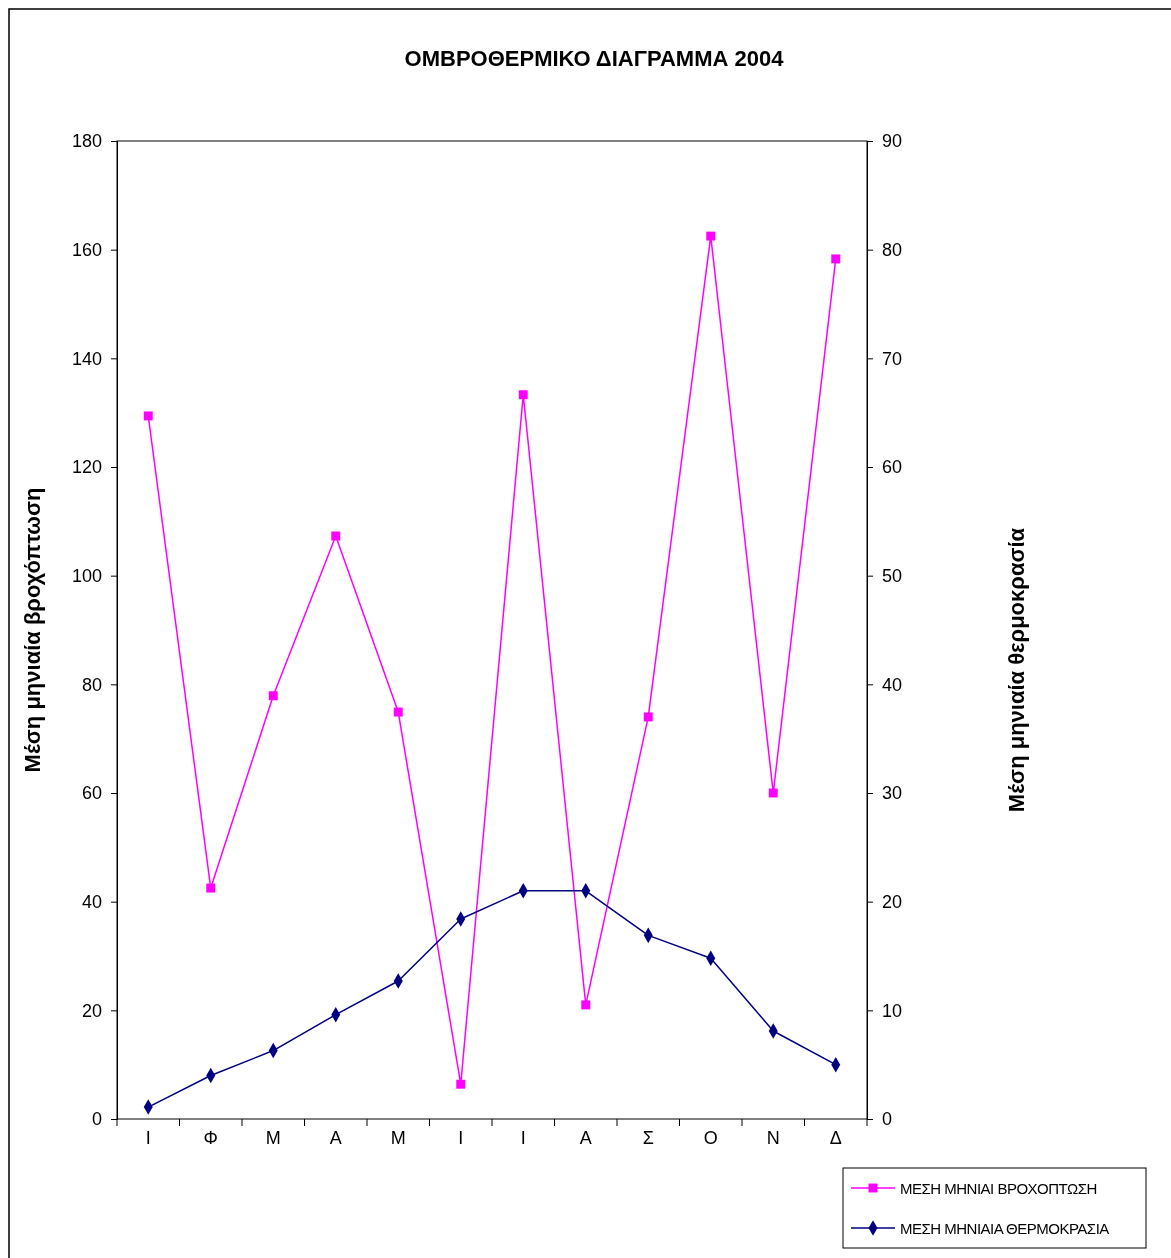  What do you see at coordinates (648, 1138) in the screenshot?
I see `x-tick-label: Σ` at bounding box center [648, 1138].